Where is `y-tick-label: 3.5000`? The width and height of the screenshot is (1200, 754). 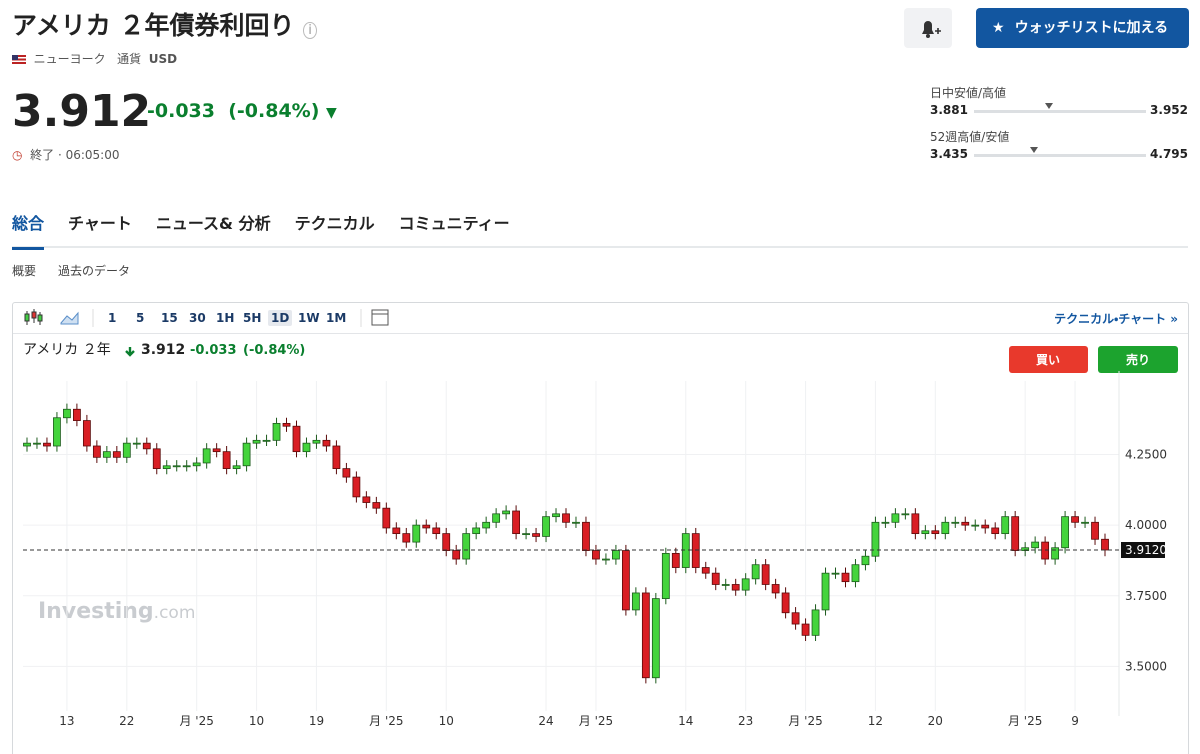 y-tick-label: 3.5000 is located at coordinates (1146, 666).